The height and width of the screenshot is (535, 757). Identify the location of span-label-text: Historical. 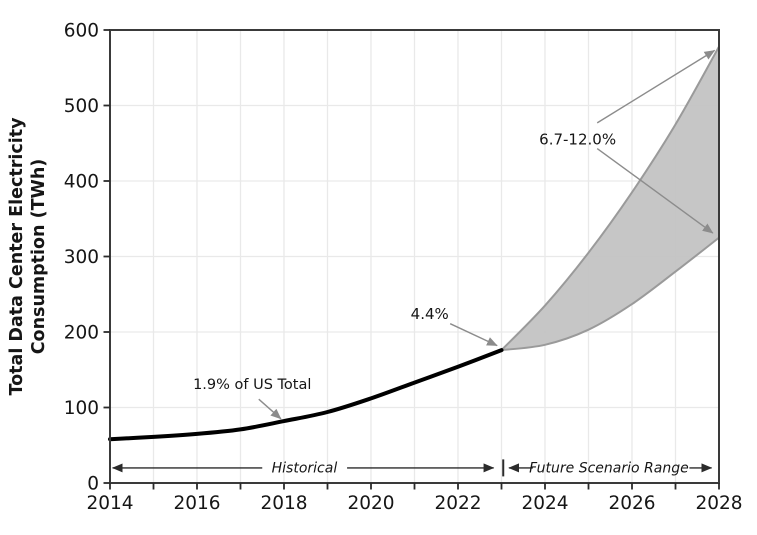
(305, 468).